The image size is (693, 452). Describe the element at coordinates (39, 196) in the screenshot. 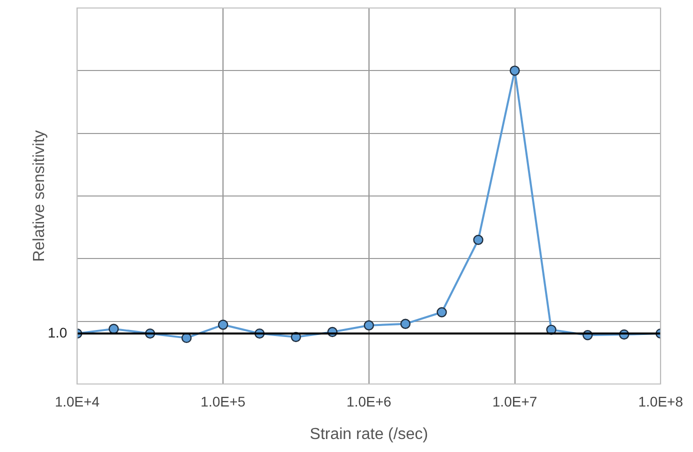

I see `y-axis-title: Relative sensitivity` at that location.